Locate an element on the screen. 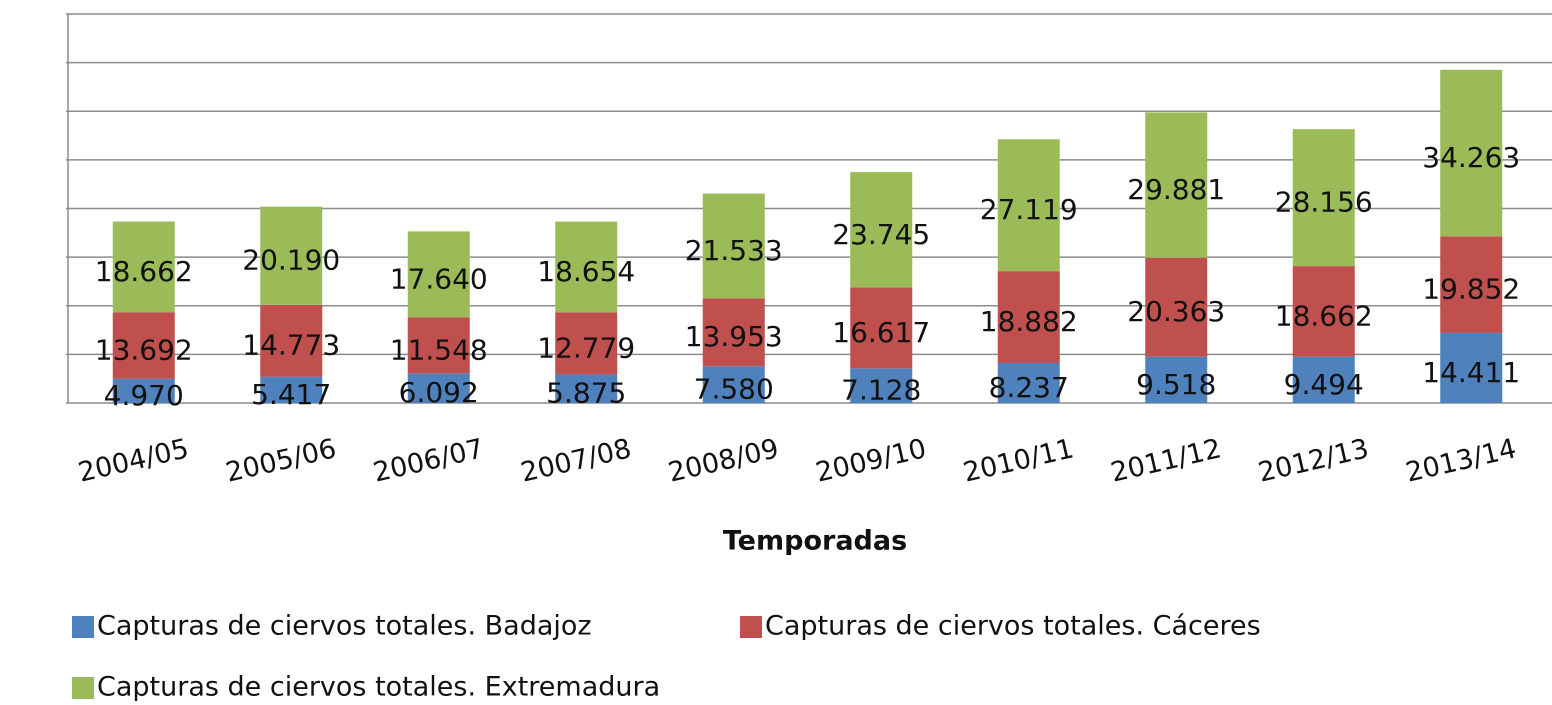 The height and width of the screenshot is (705, 1552). value-label: 9.494 is located at coordinates (1324, 384).